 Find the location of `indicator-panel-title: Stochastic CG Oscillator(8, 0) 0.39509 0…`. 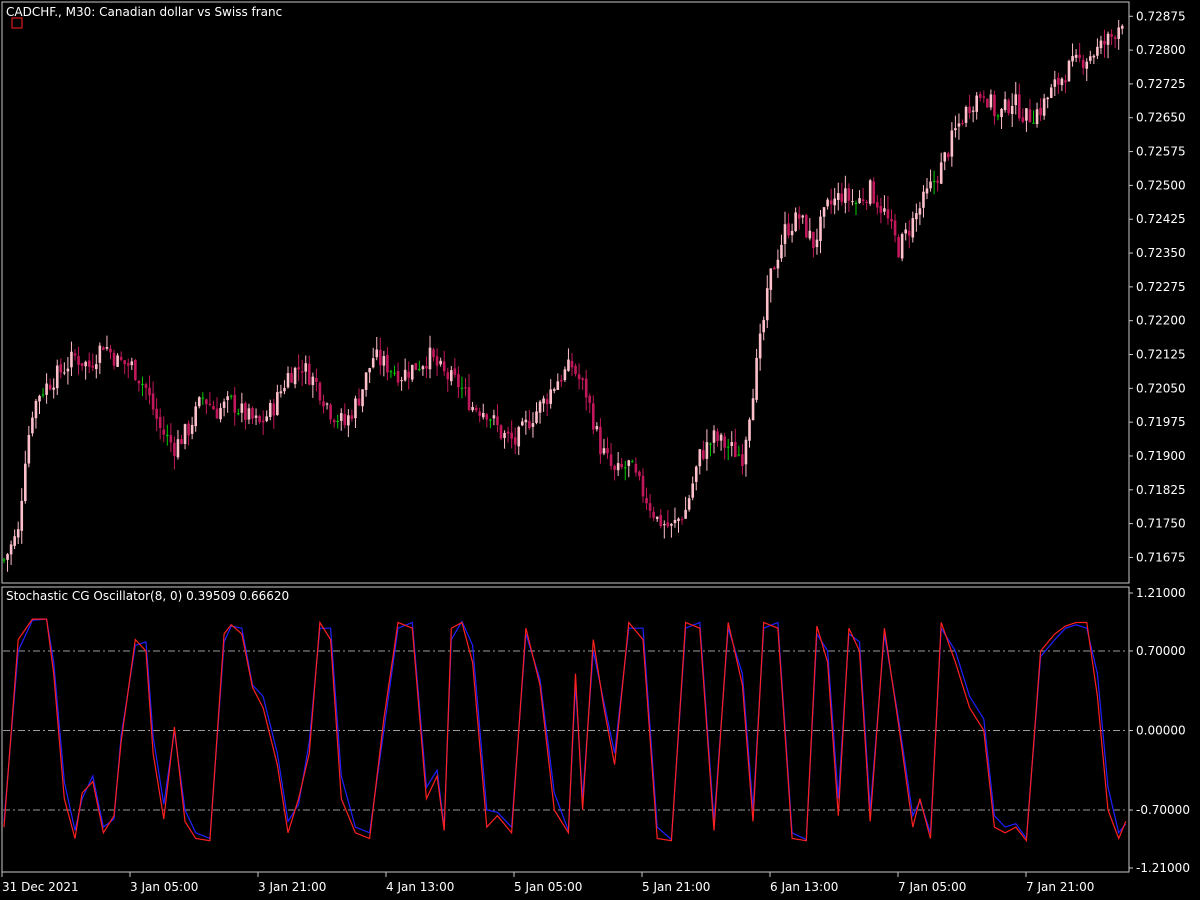

indicator-panel-title: Stochastic CG Oscillator(8, 0) 0.39509 0… is located at coordinates (147, 596).